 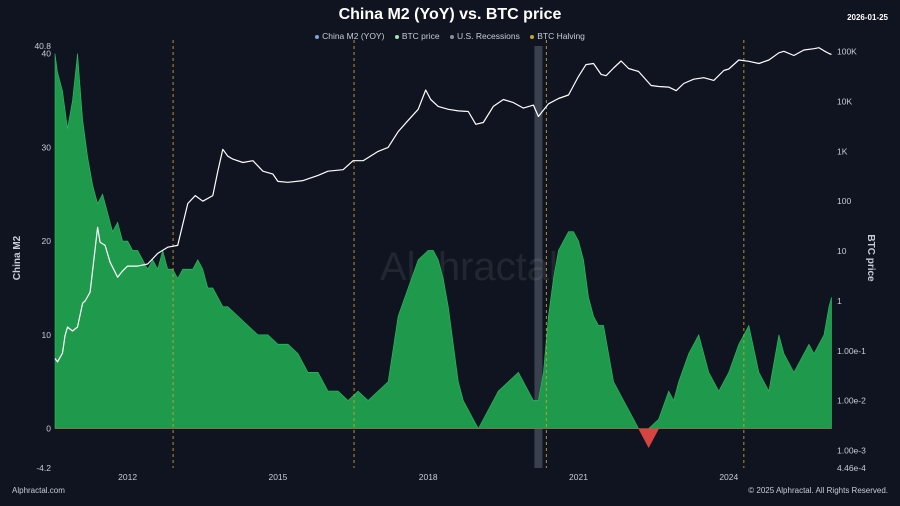 What do you see at coordinates (47, 335) in the screenshot?
I see `y-left-tick-label: 10` at bounding box center [47, 335].